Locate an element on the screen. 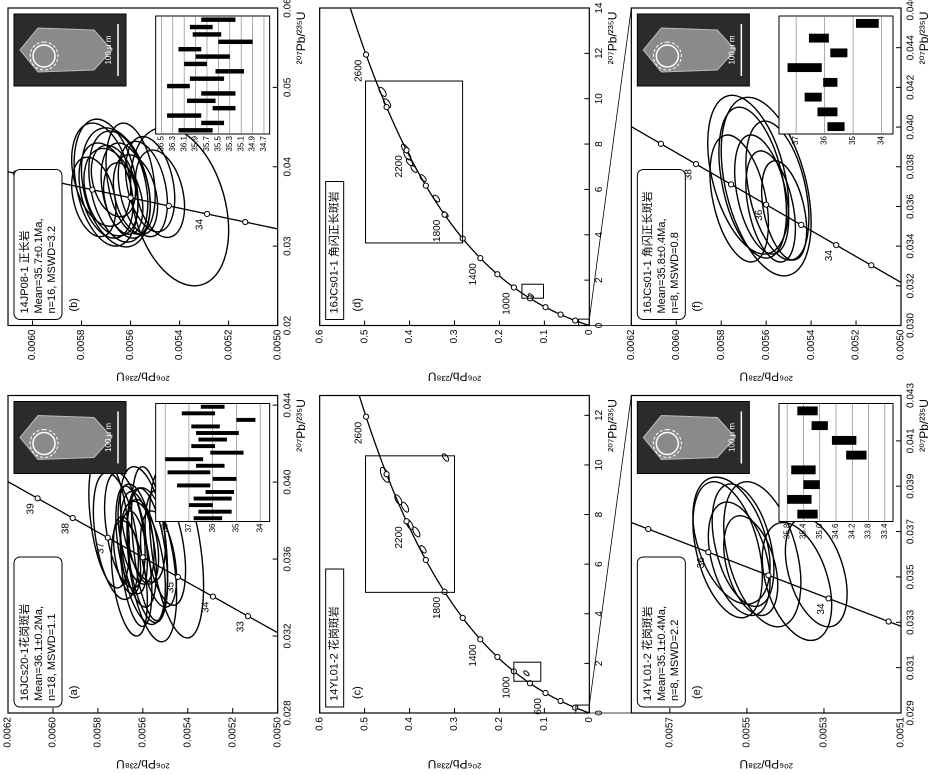  age-label: 39 is located at coordinates (30, 509).